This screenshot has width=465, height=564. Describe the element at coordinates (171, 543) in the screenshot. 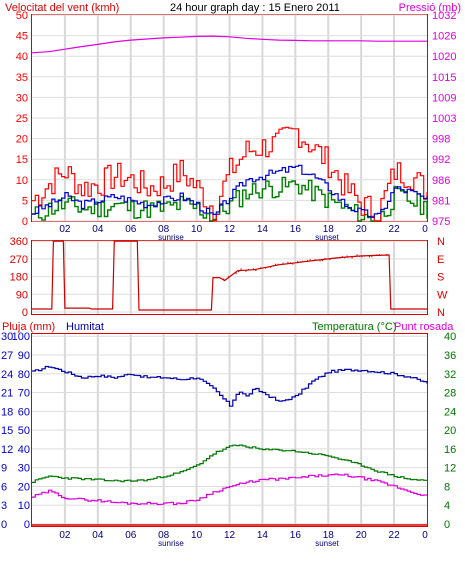

I see `sunrise-marker-bottom: sunrise` at that location.